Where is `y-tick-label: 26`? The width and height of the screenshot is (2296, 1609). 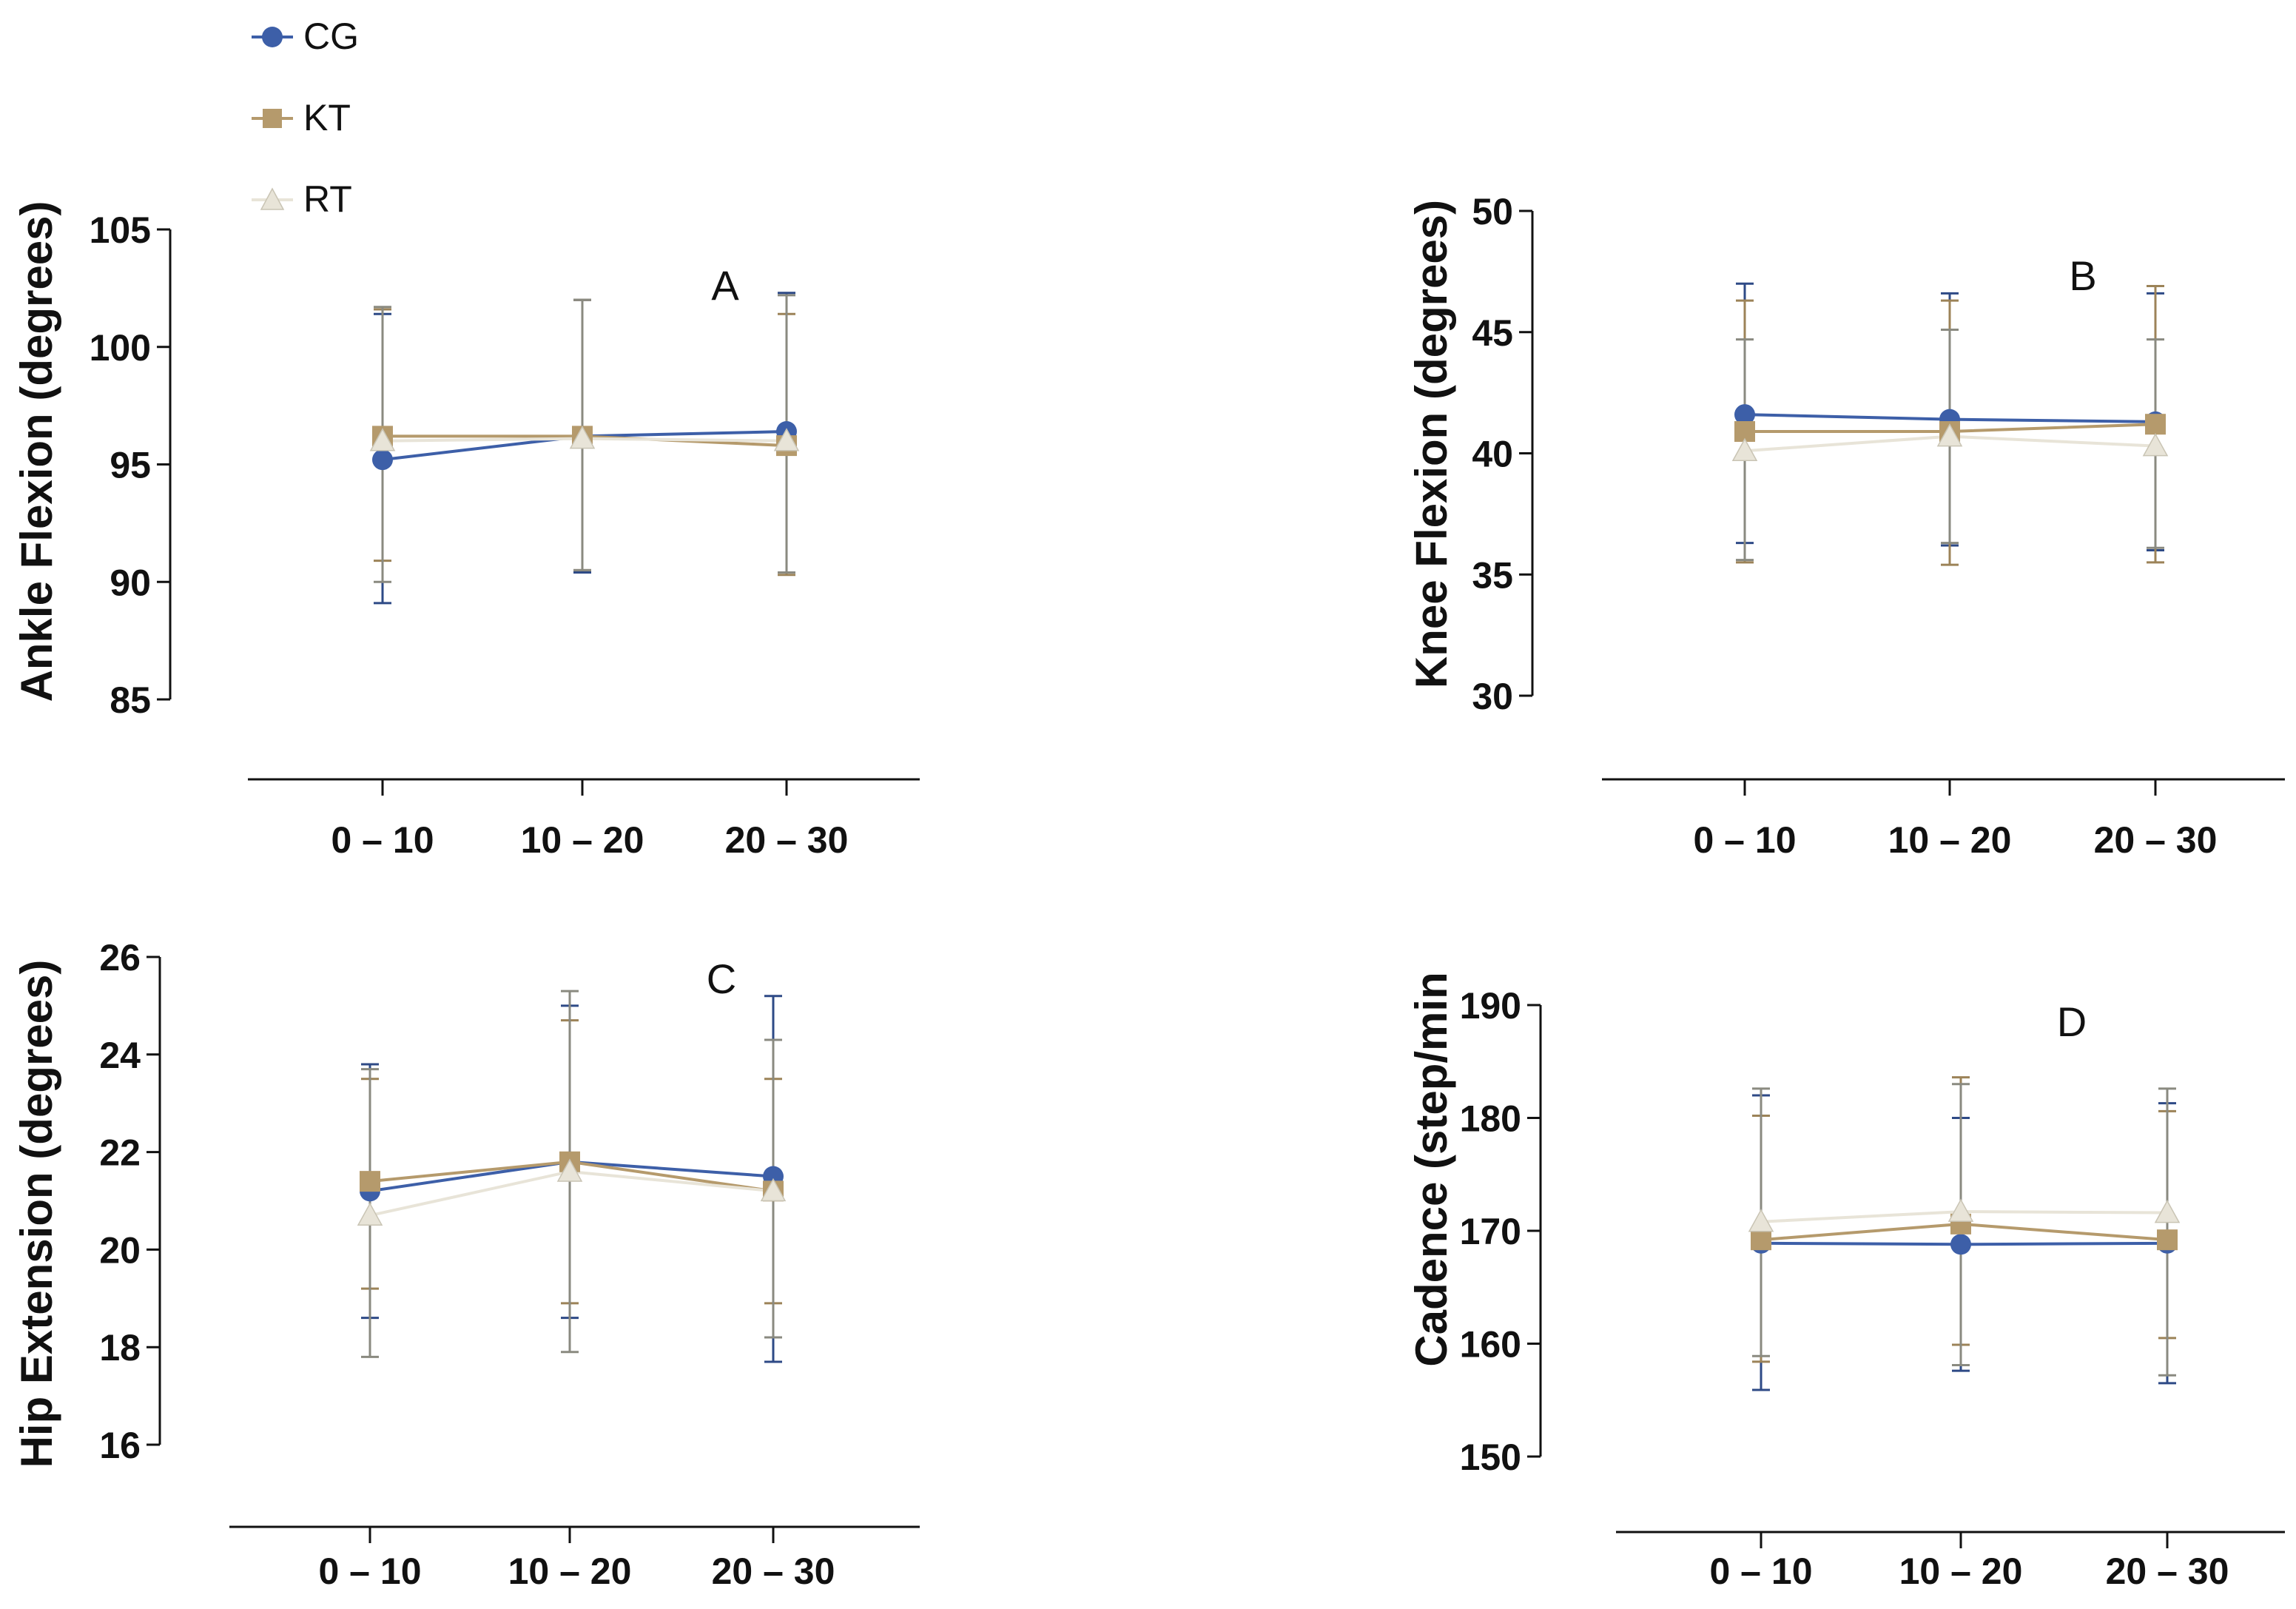
y-tick-label: 26 is located at coordinates (120, 957).